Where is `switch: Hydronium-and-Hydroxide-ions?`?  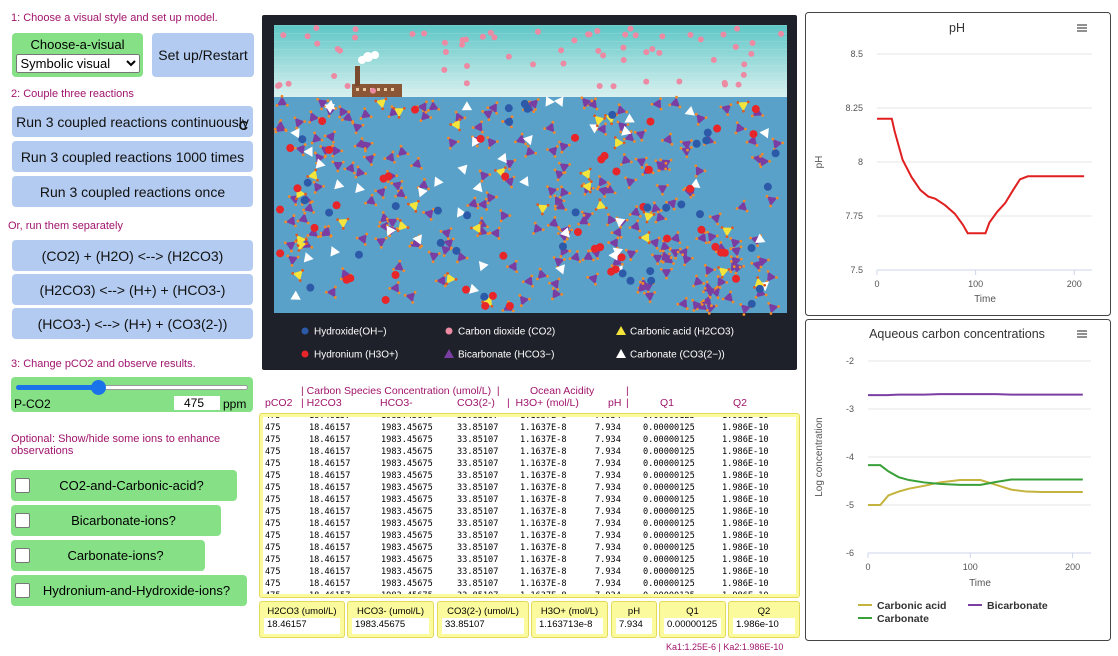 switch: Hydronium-and-Hydroxide-ions? is located at coordinates (129, 590).